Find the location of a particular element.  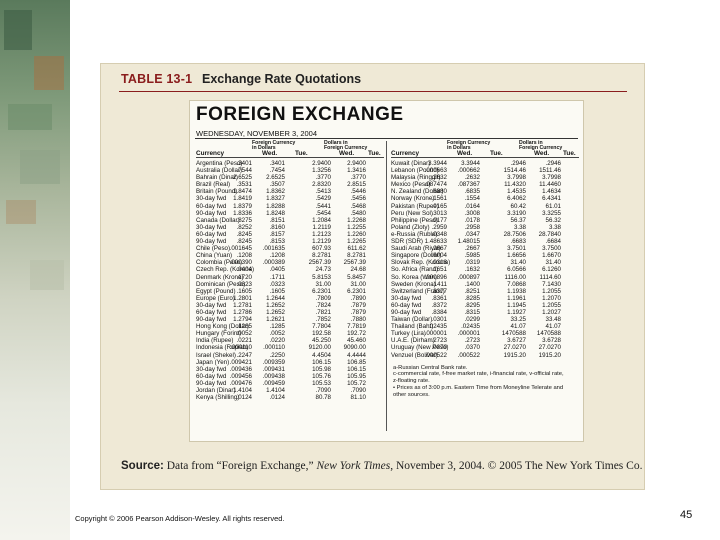

dollars-in-foreign-tue: 611.62 is located at coordinates (356, 249).